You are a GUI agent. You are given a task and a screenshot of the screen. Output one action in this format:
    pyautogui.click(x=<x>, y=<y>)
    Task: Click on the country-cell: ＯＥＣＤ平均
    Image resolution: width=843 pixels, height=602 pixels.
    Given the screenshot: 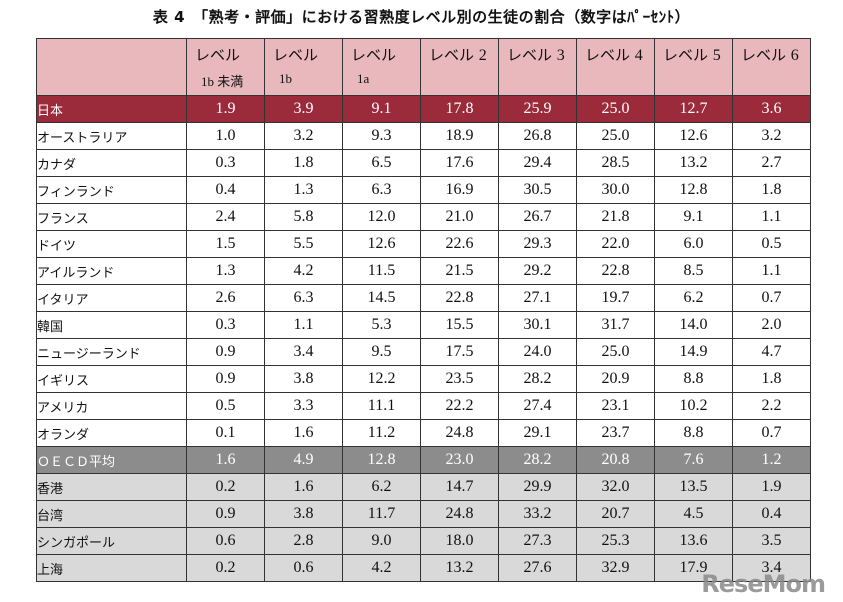 What is the action you would take?
    pyautogui.click(x=111, y=460)
    